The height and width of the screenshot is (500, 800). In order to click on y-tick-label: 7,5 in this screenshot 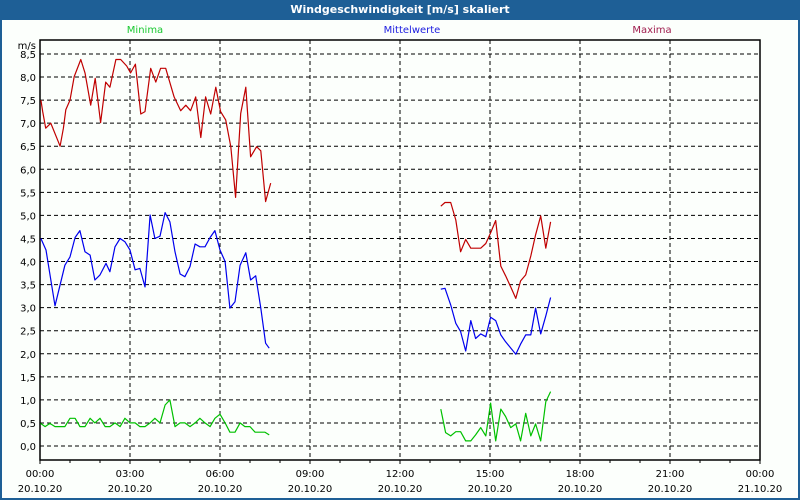, I will do `click(28, 101)`.